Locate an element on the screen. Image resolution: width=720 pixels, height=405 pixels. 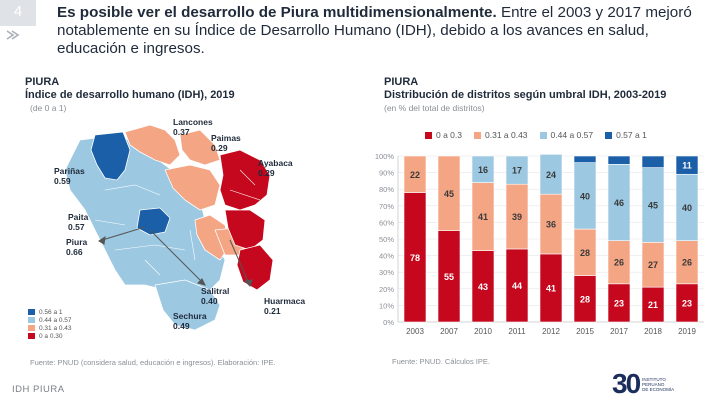
data-label: 17 is located at coordinates (517, 171).